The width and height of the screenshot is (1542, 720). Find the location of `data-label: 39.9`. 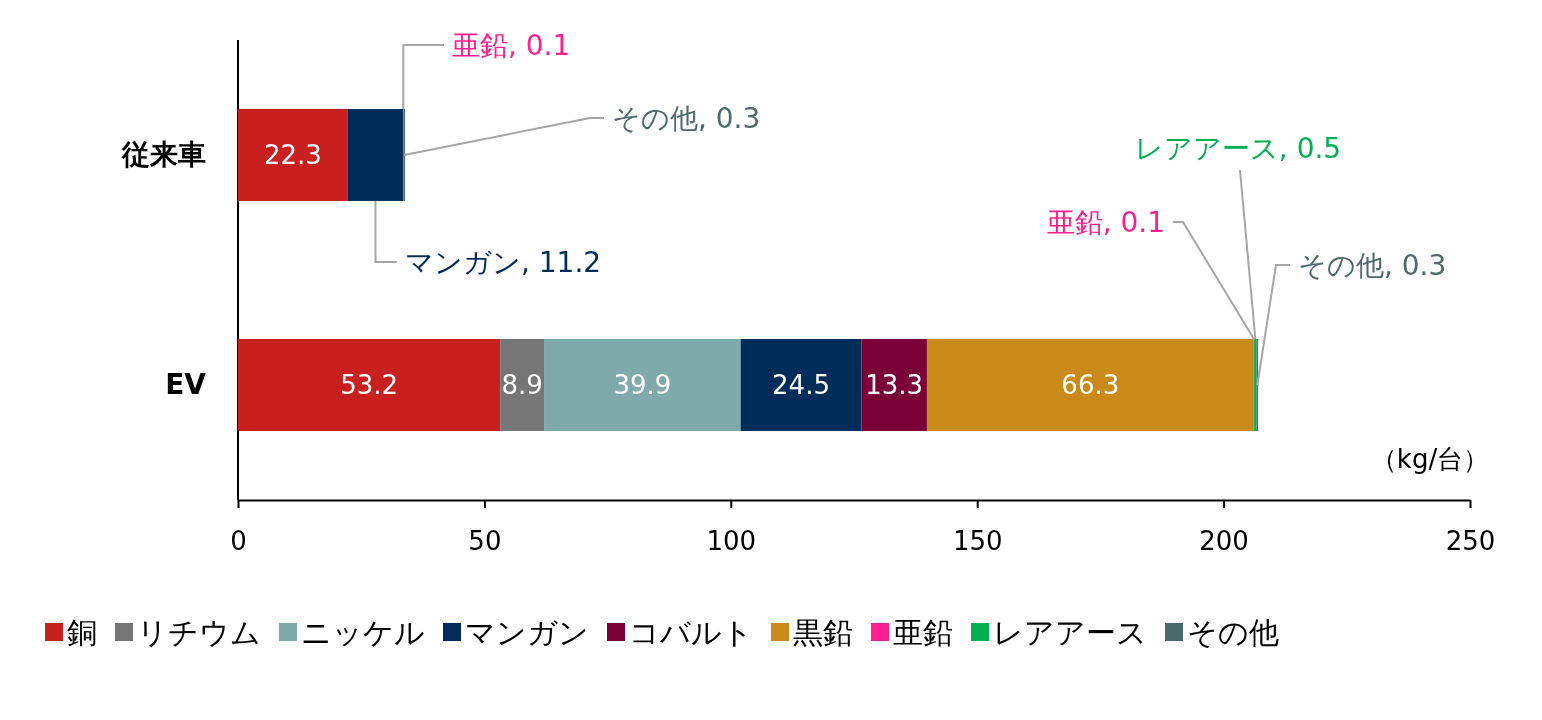

data-label: 39.9 is located at coordinates (642, 385).